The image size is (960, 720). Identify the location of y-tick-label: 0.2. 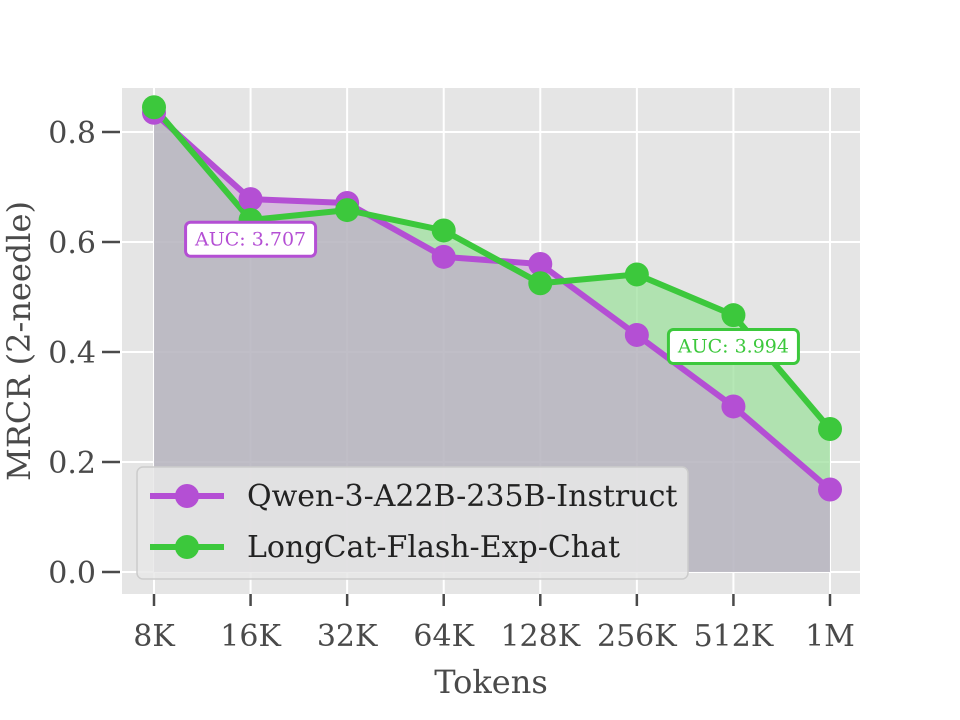
(72, 463).